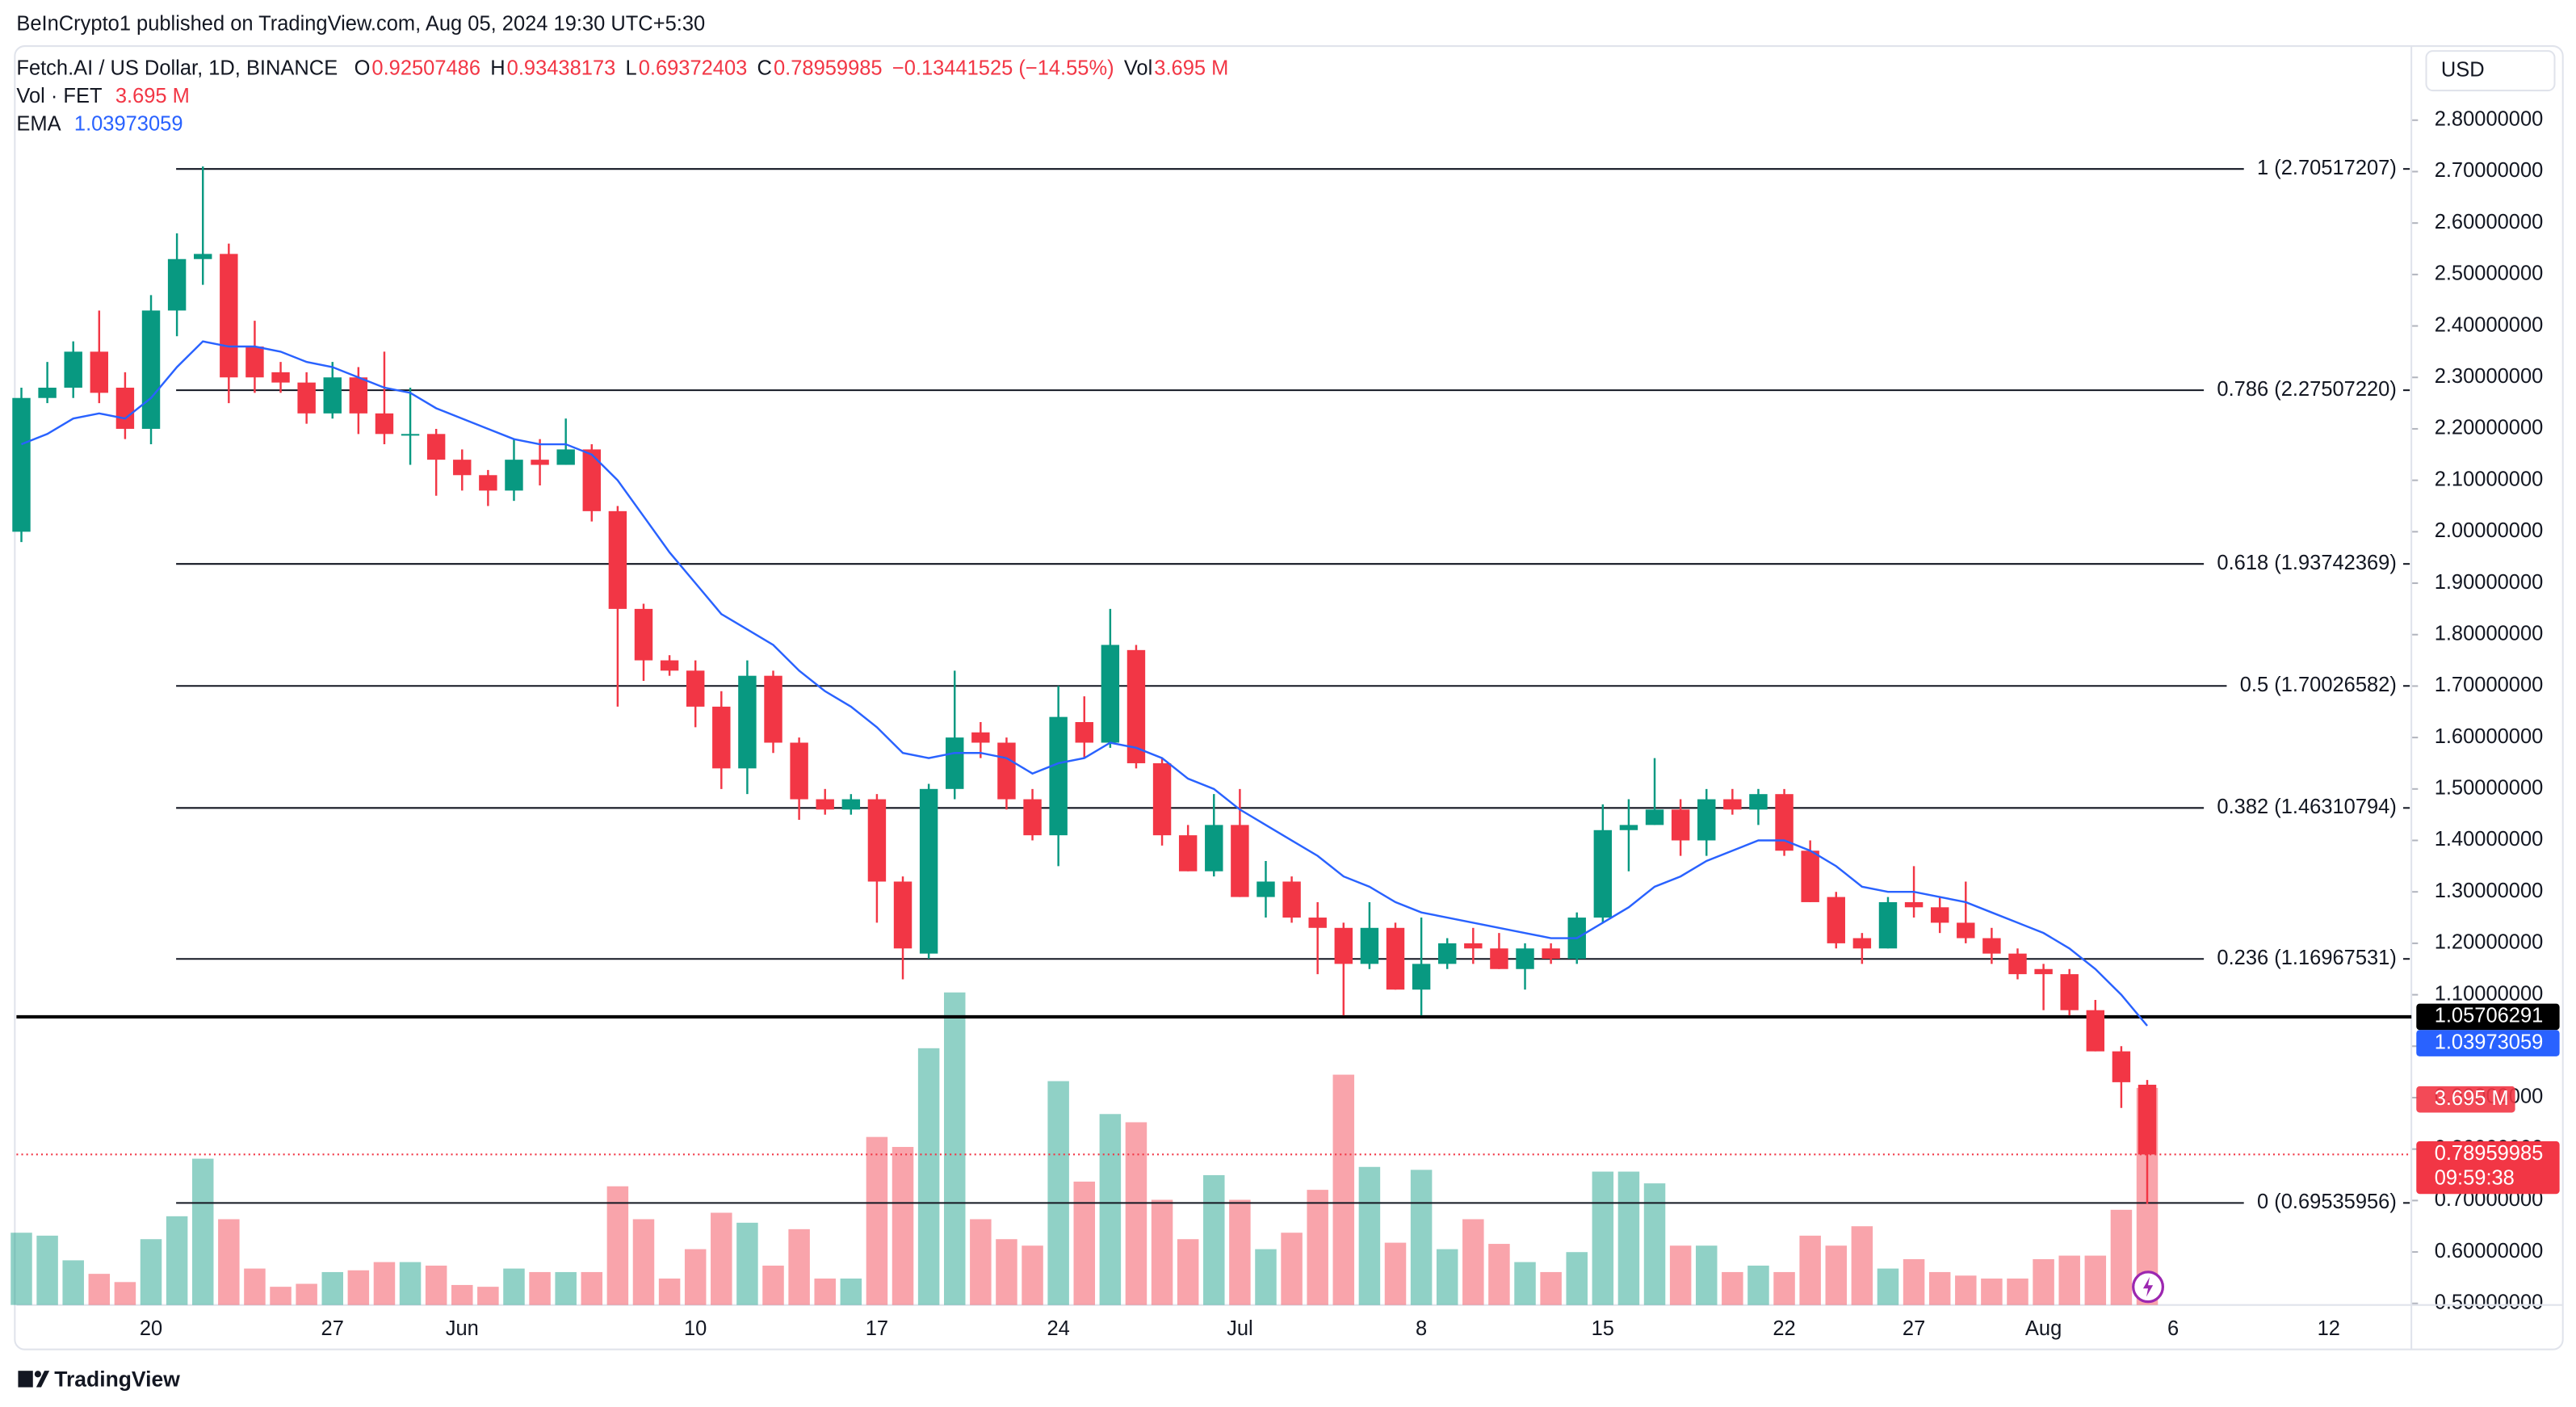 Image resolution: width=2576 pixels, height=1407 pixels. I want to click on y-tick-label: 2.40000000, so click(2489, 324).